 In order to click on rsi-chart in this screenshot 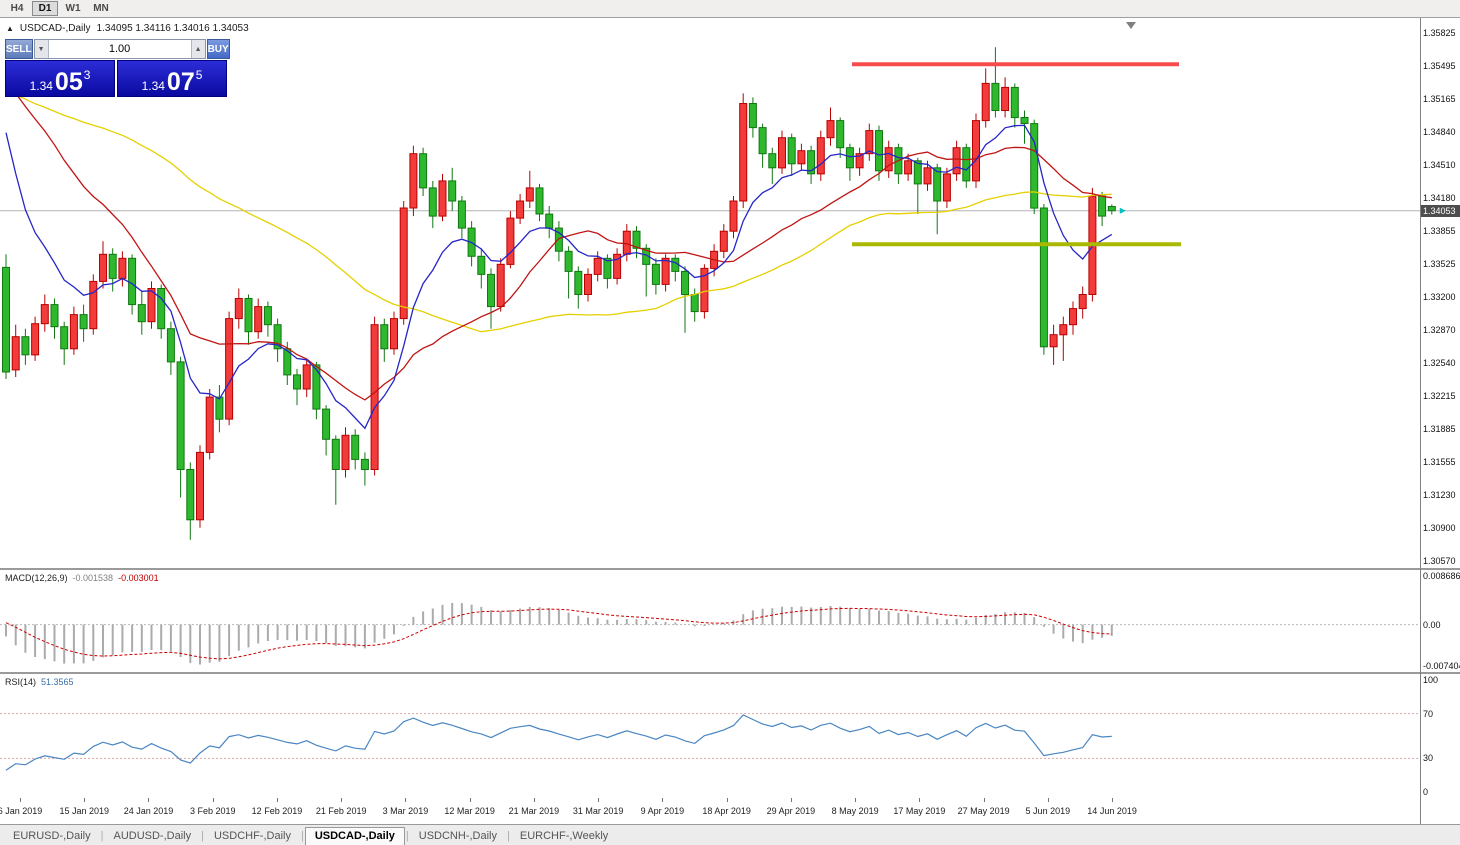, I will do `click(710, 736)`.